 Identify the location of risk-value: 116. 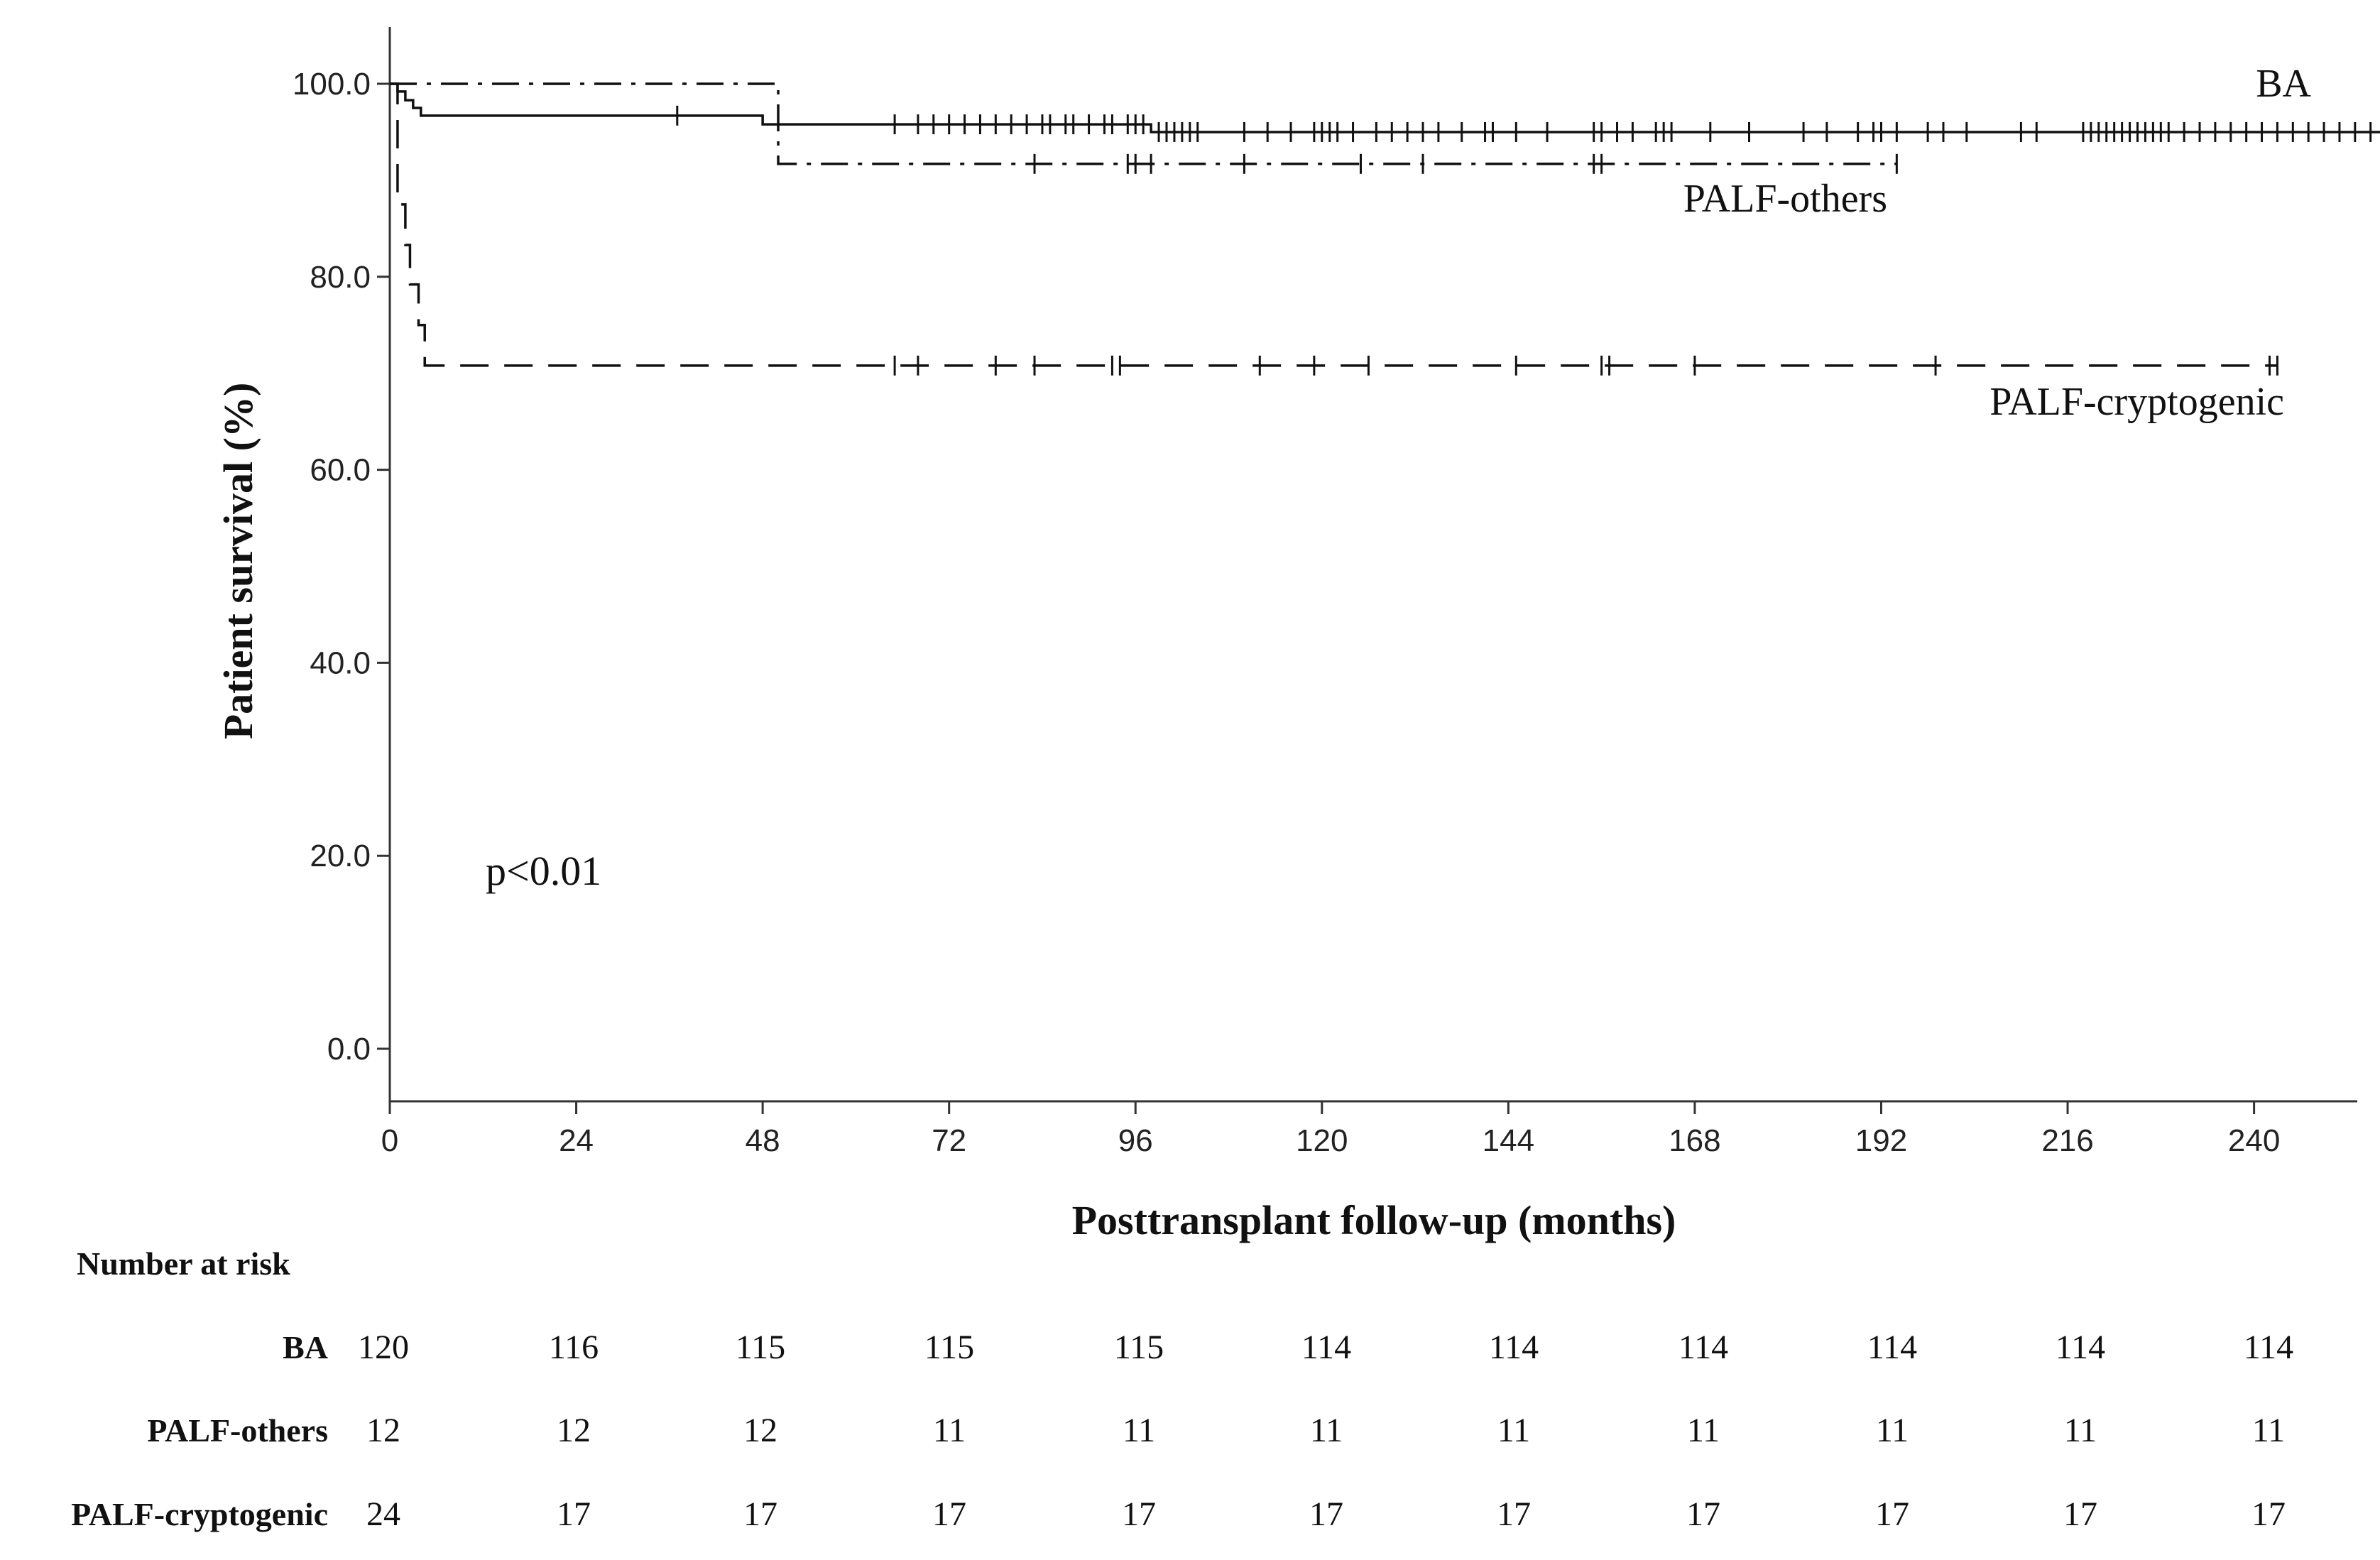
(574, 1347).